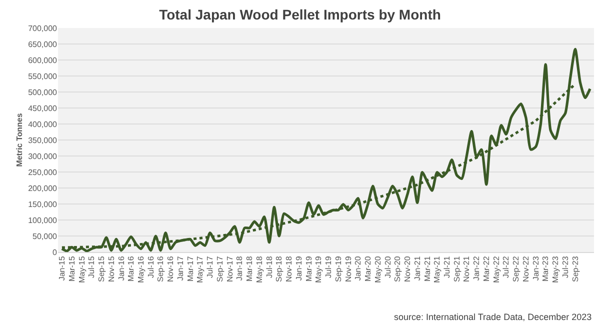 The height and width of the screenshot is (322, 600). What do you see at coordinates (269, 267) in the screenshot?
I see `x-tick-label: Jul-18` at bounding box center [269, 267].